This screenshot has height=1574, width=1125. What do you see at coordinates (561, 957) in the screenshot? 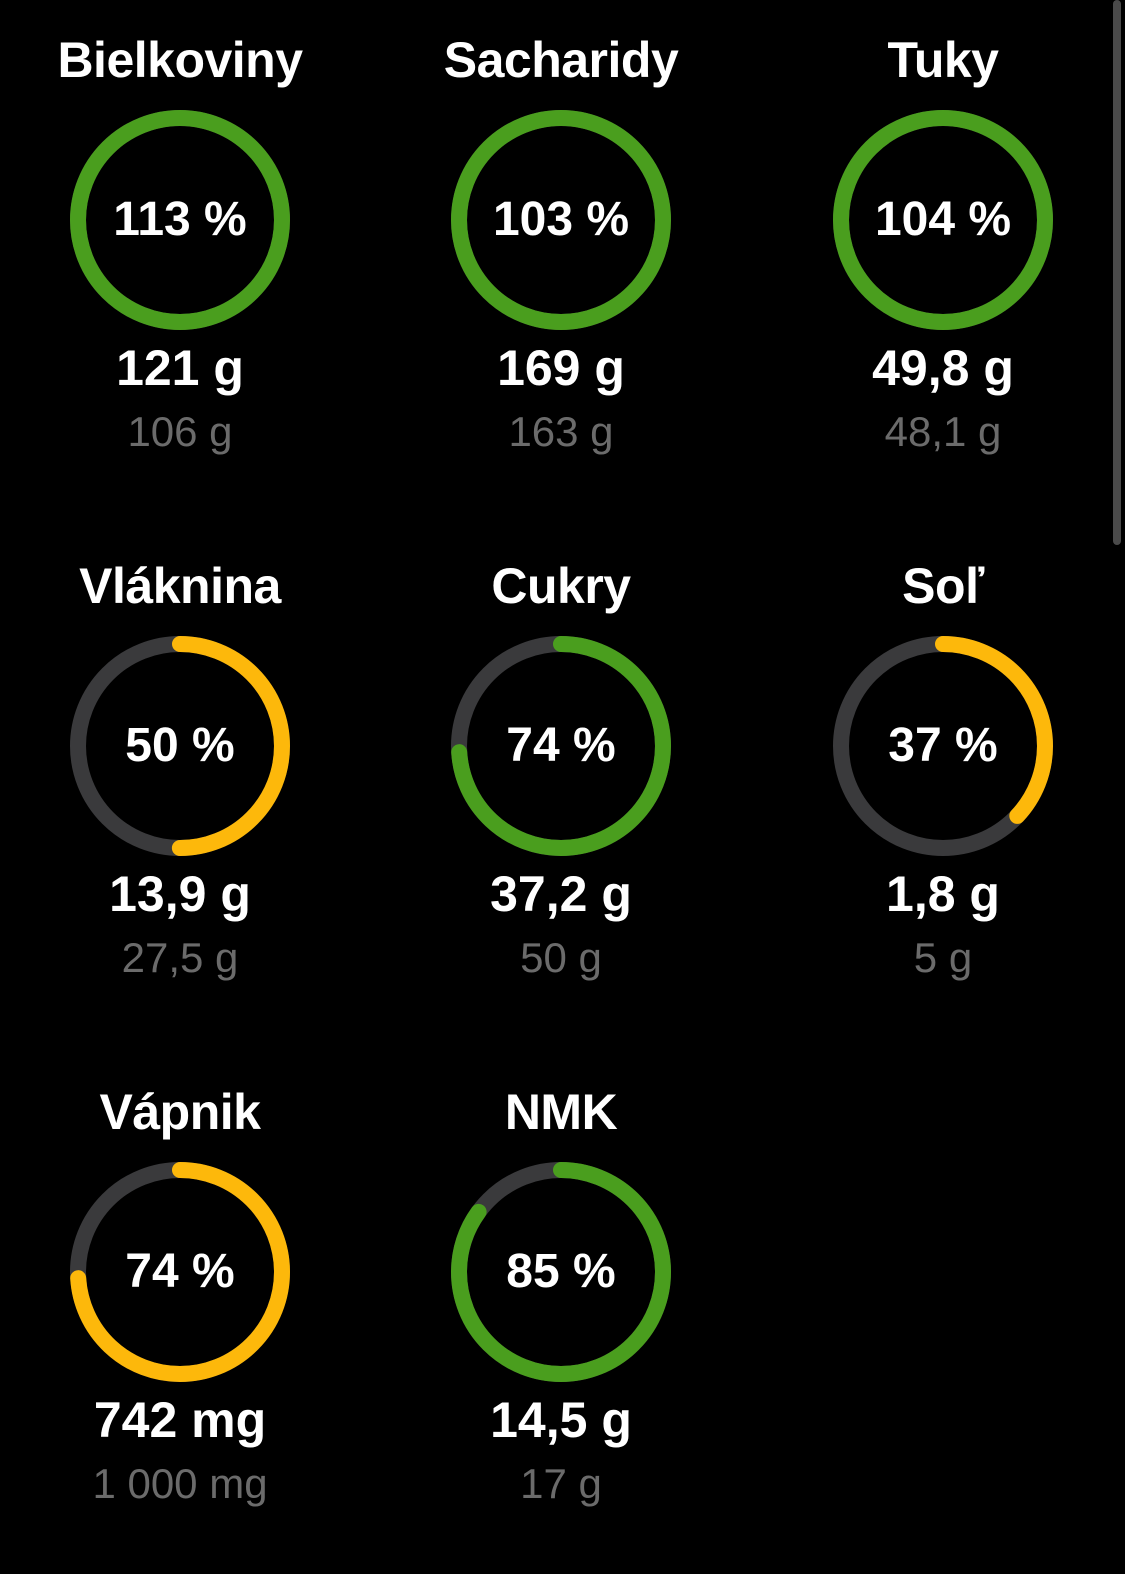
I see `nutrient-target: 50 g` at bounding box center [561, 957].